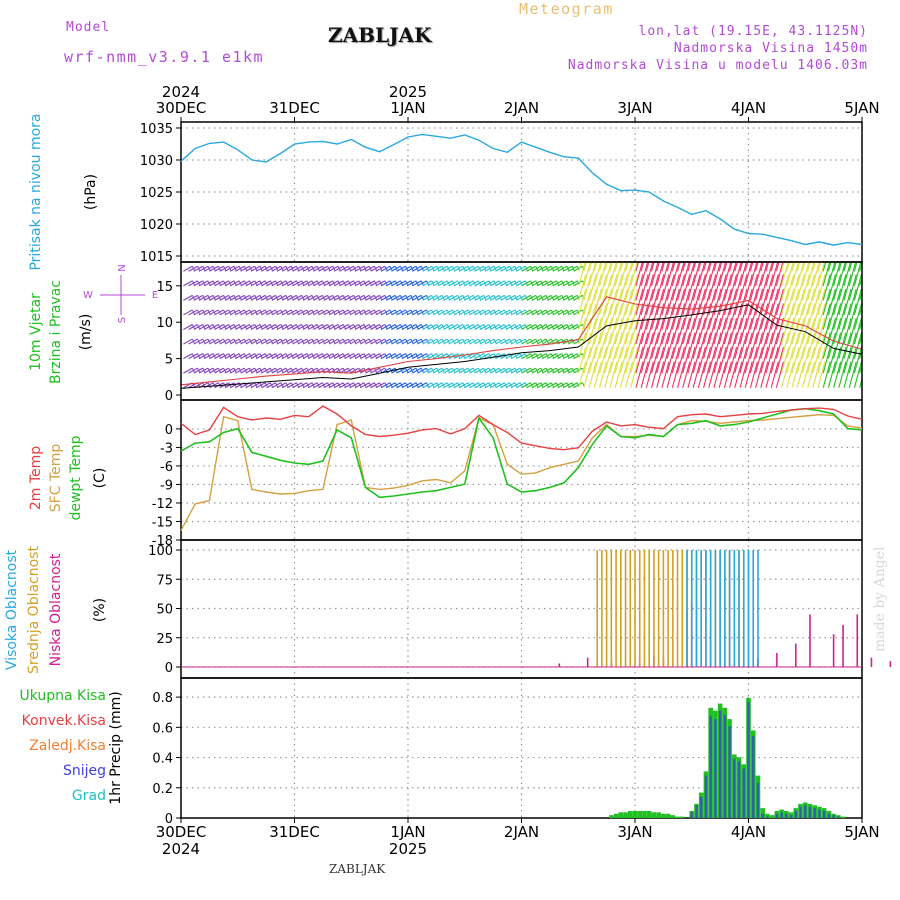 The image size is (900, 900). I want to click on bottom-axis-label: 1JAN, so click(407, 832).